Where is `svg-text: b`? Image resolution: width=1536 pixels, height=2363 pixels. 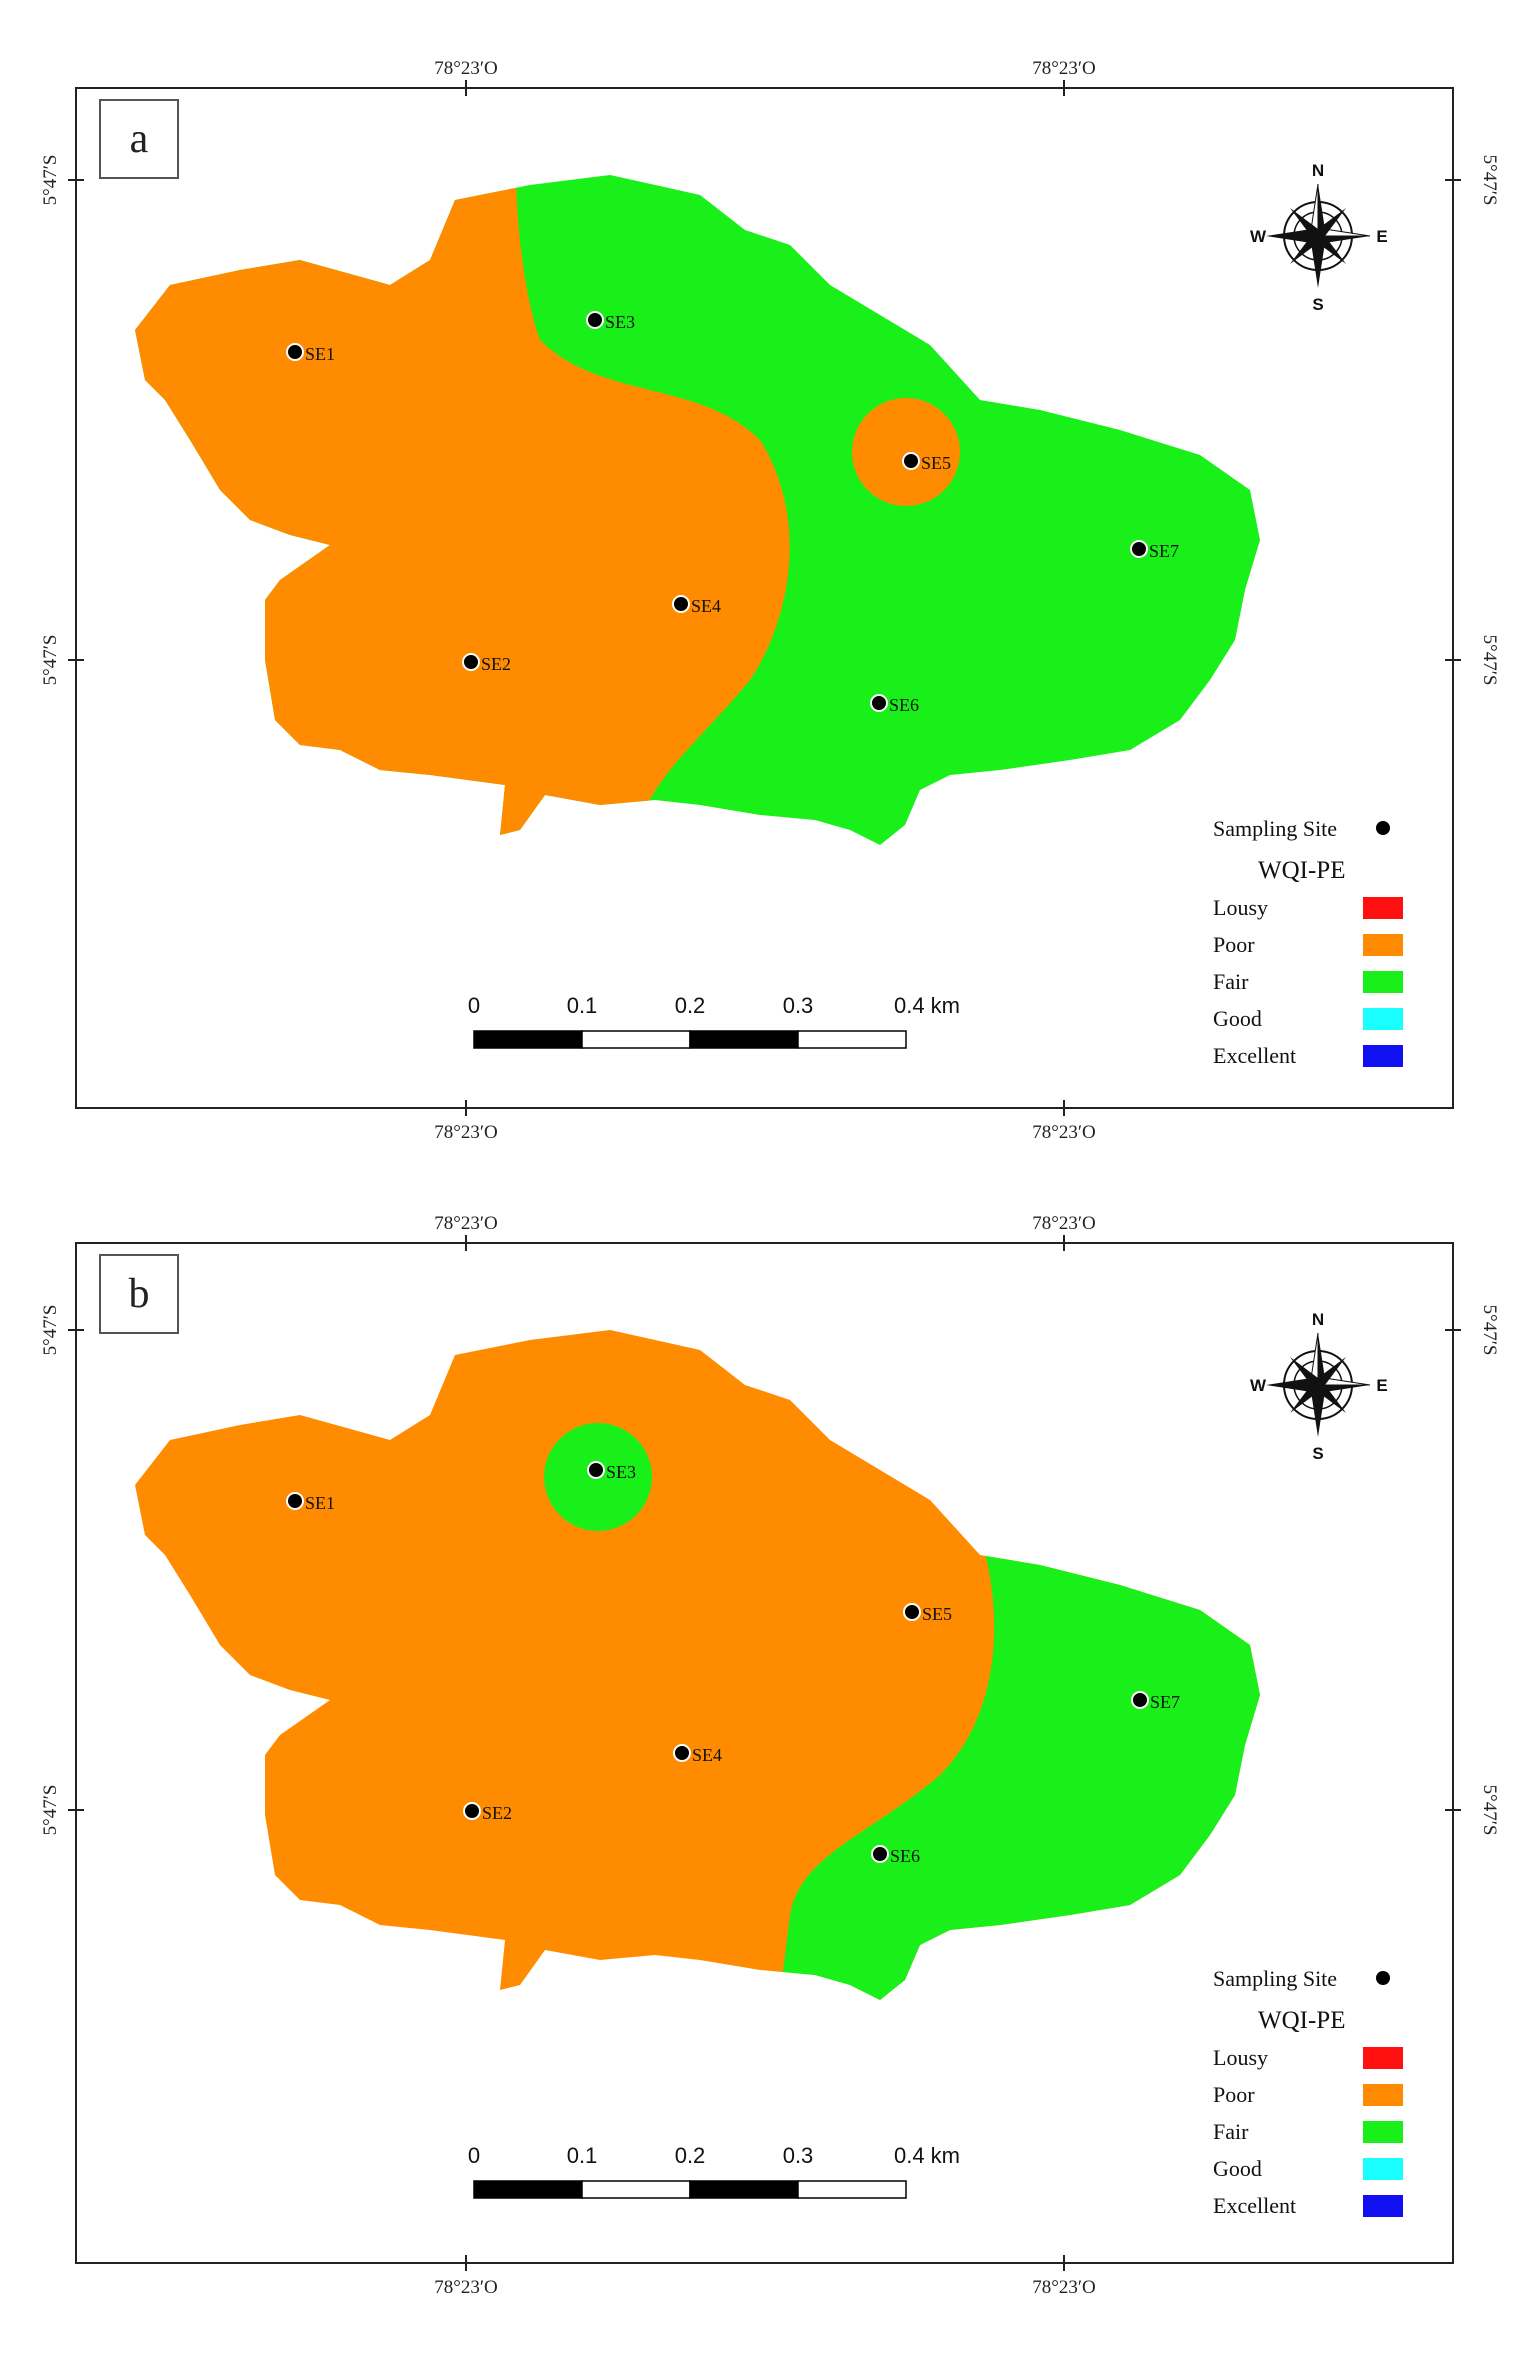 svg-text: b is located at coordinates (139, 1294).